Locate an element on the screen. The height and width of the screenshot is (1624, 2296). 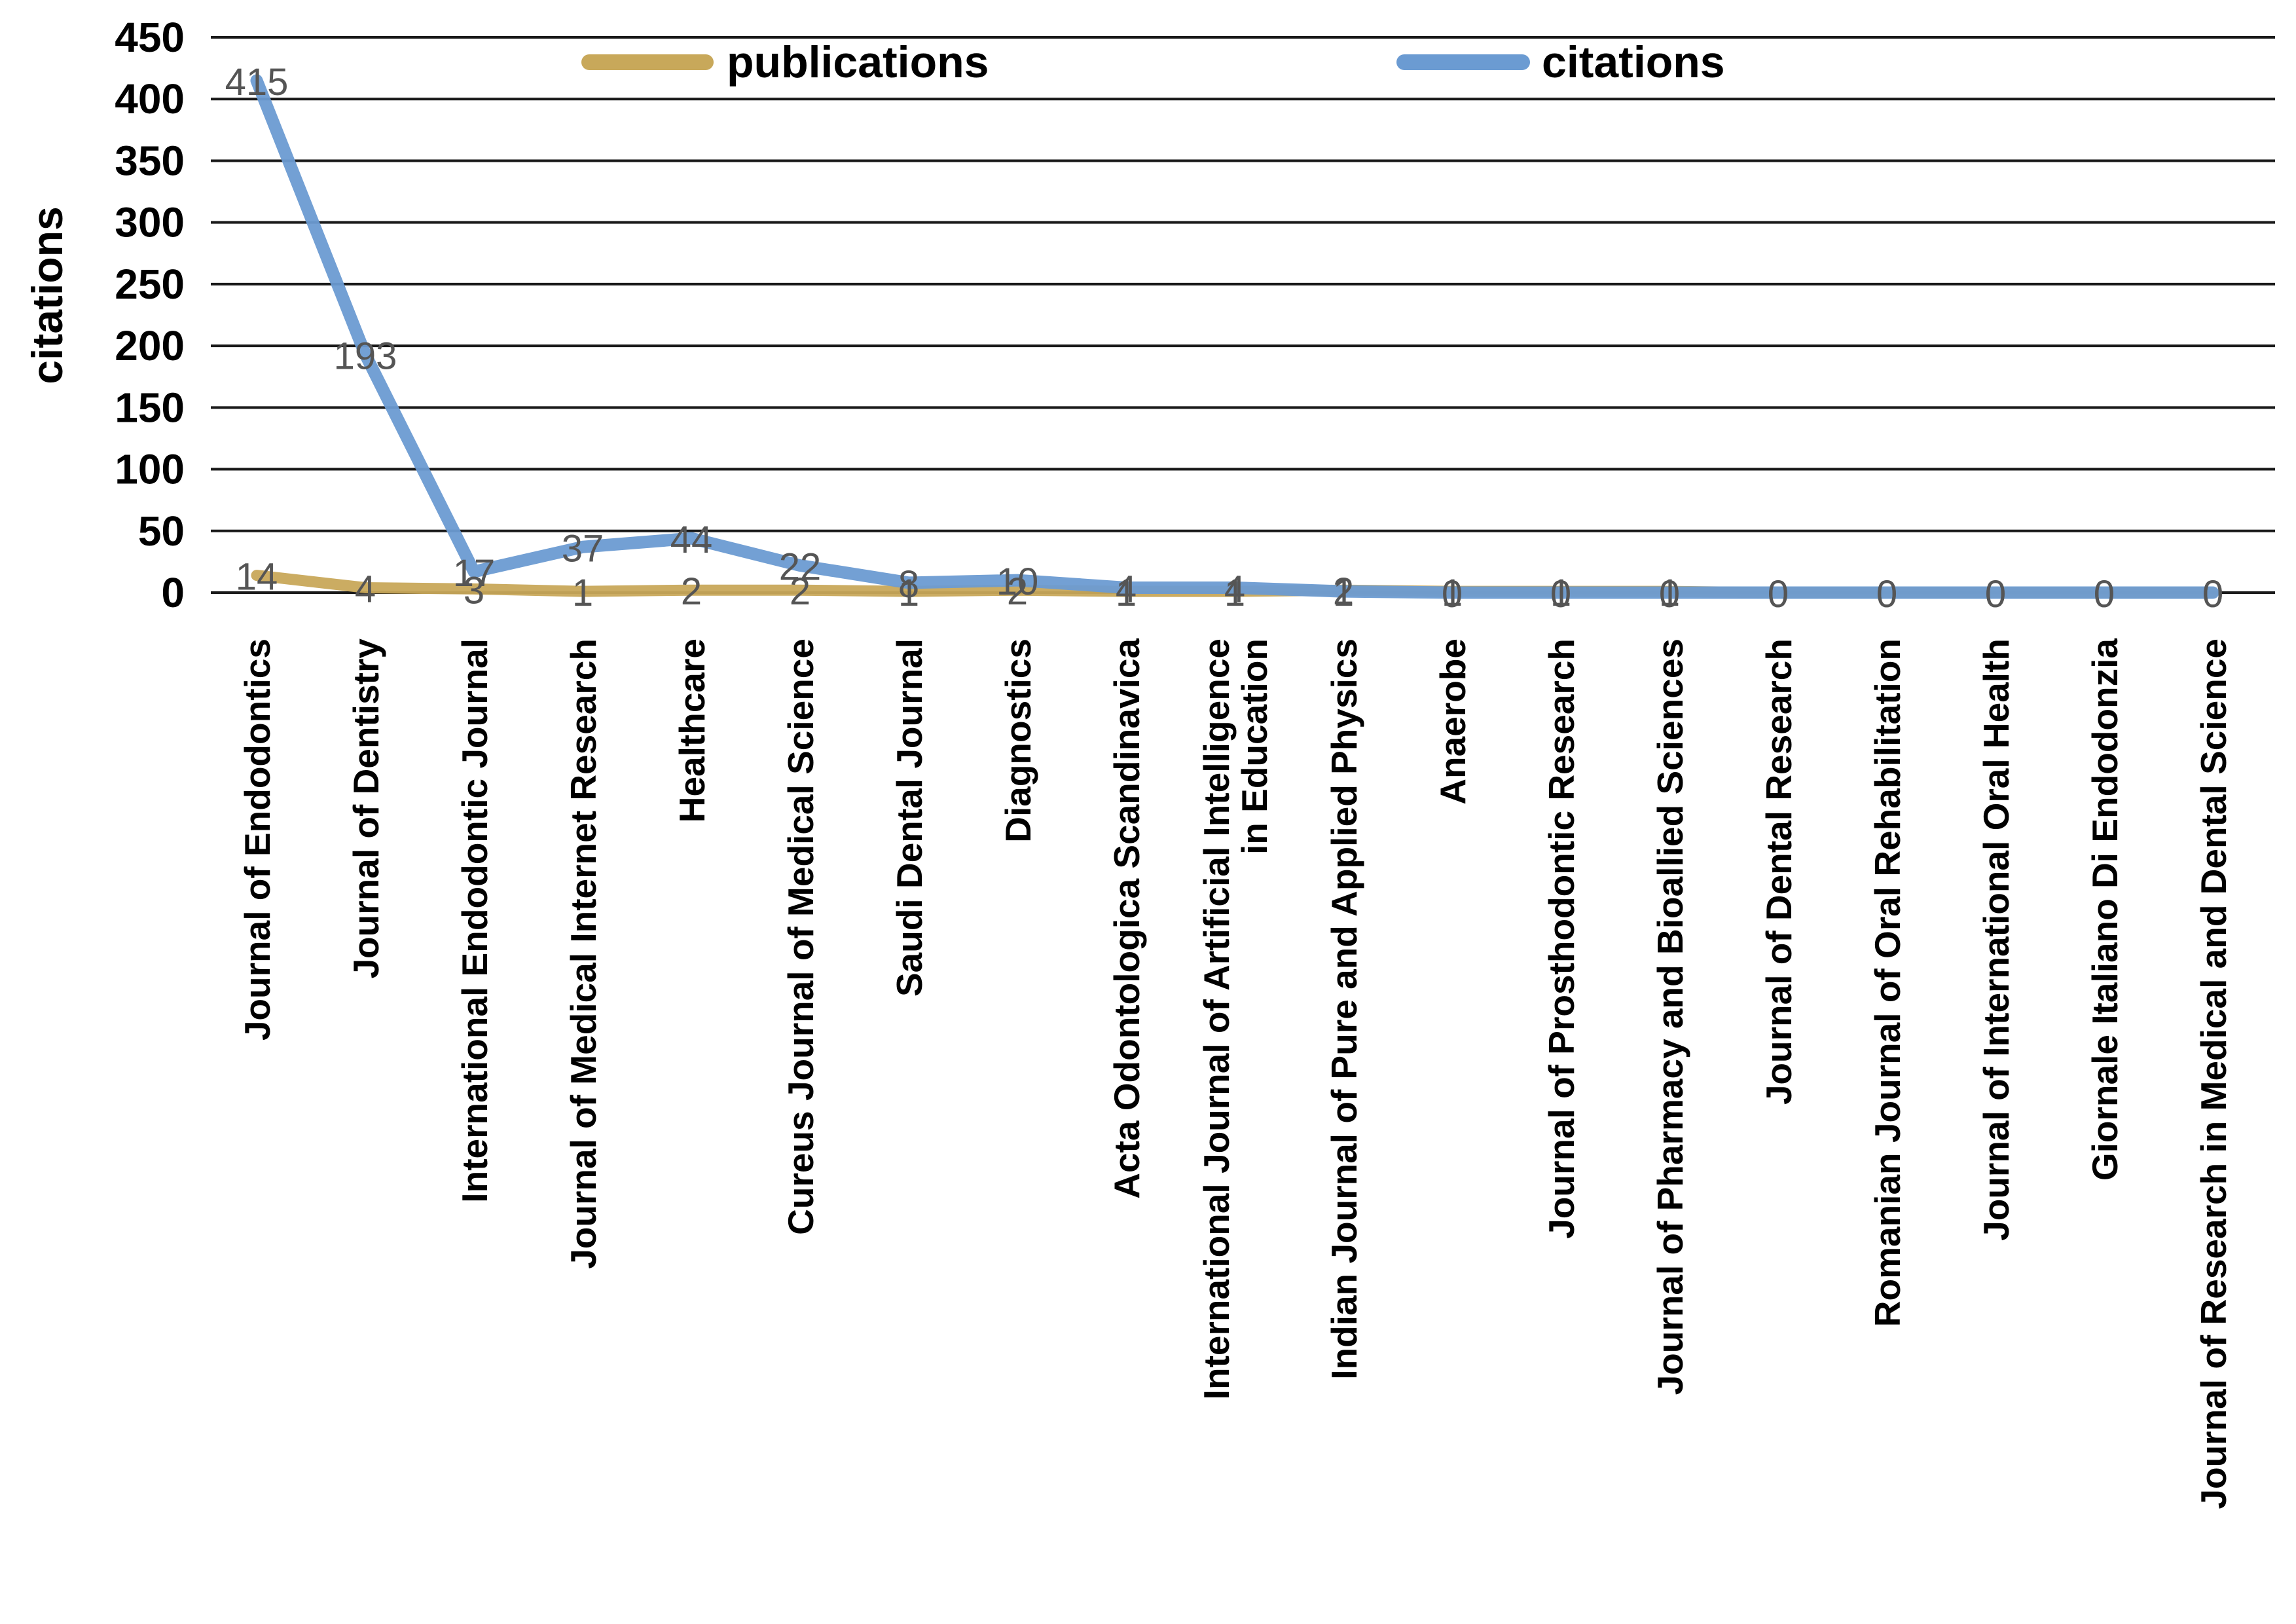
x-category-label-line: Healthcare is located at coordinates (692, 730).